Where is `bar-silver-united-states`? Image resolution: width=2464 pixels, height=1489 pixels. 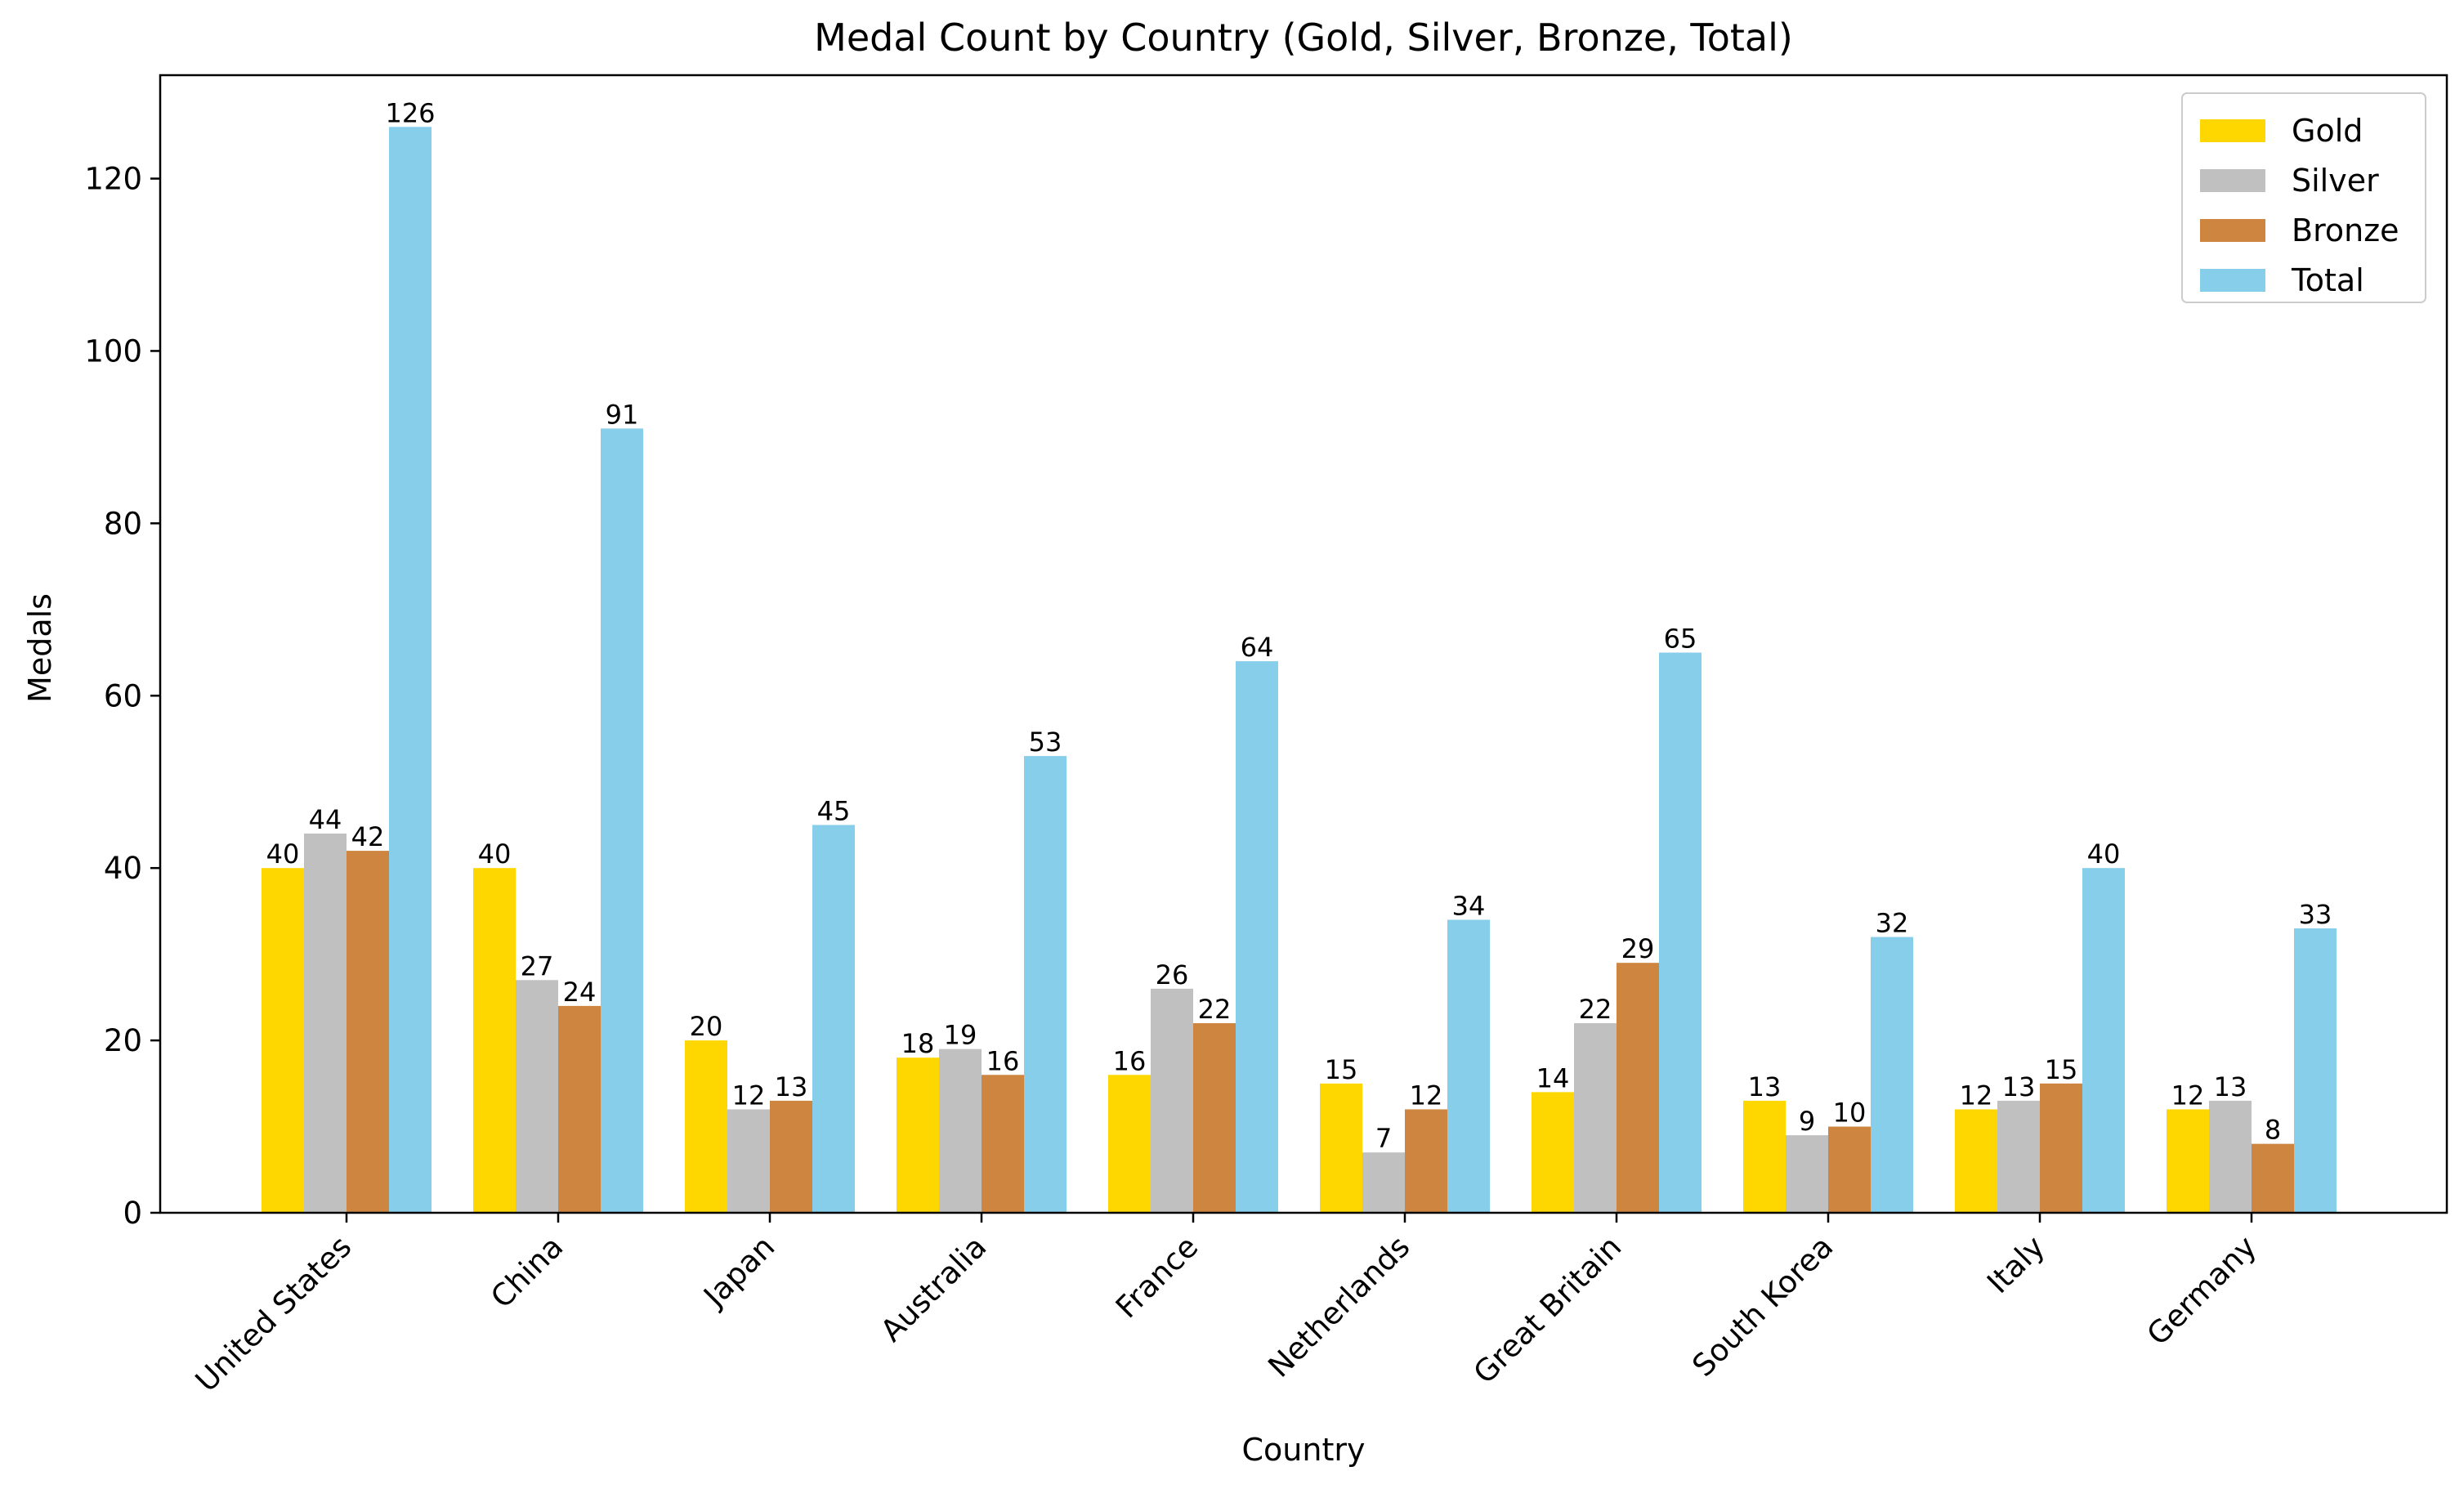 bar-silver-united-states is located at coordinates (325, 1023).